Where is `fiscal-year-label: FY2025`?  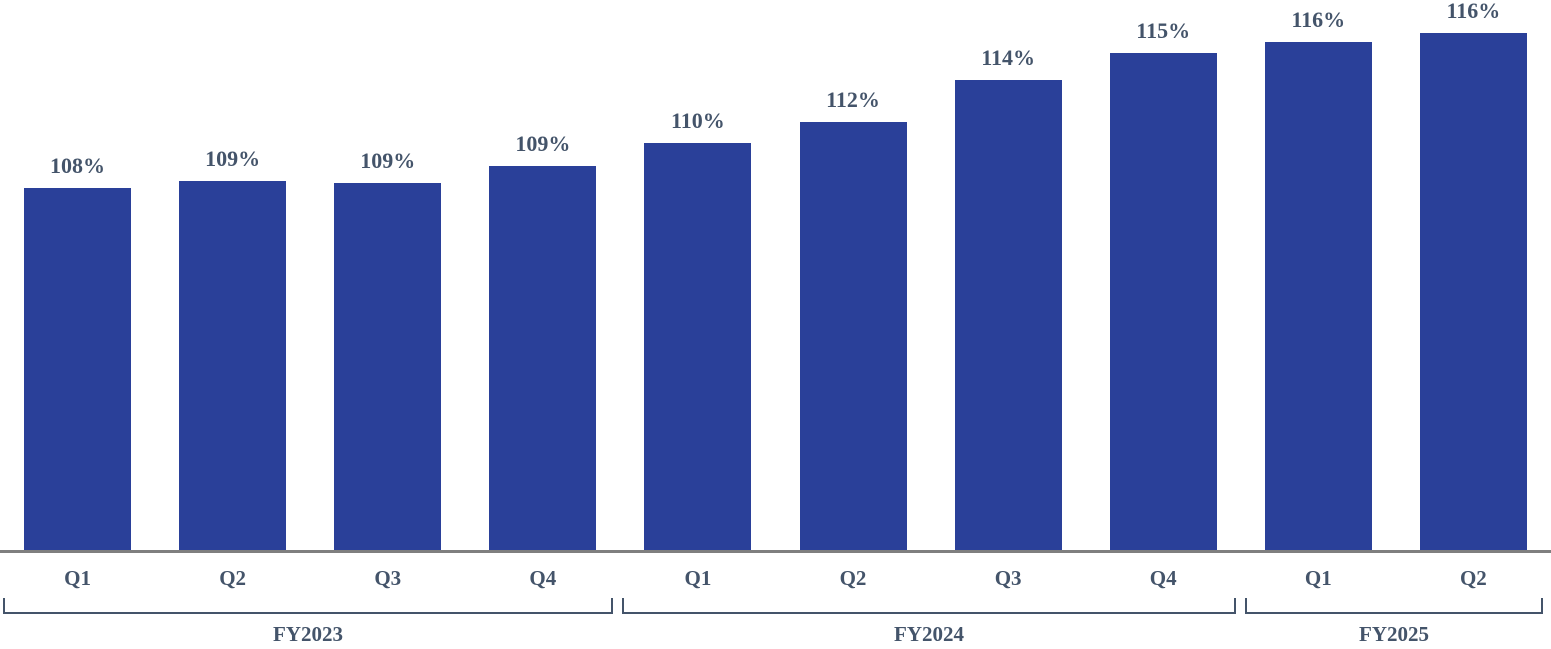 fiscal-year-label: FY2025 is located at coordinates (1394, 634).